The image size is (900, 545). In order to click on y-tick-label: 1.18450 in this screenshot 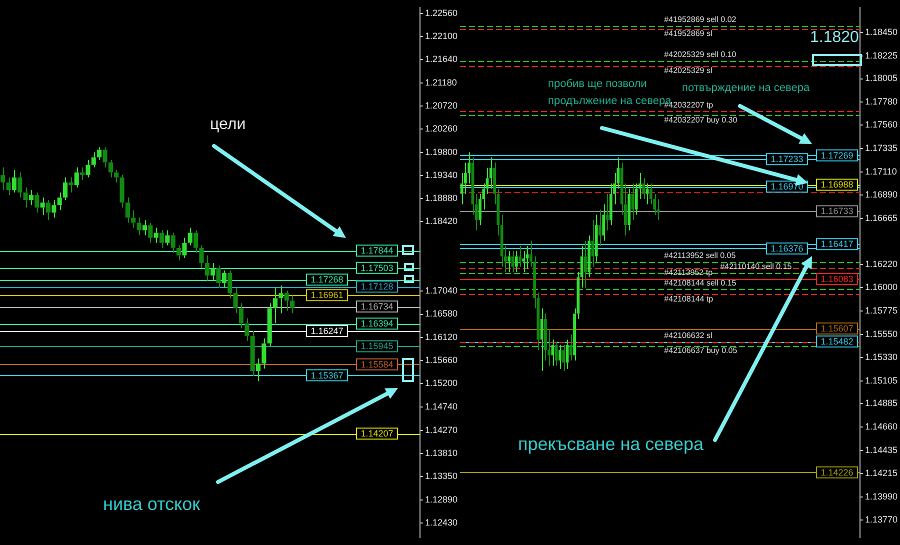, I will do `click(881, 31)`.